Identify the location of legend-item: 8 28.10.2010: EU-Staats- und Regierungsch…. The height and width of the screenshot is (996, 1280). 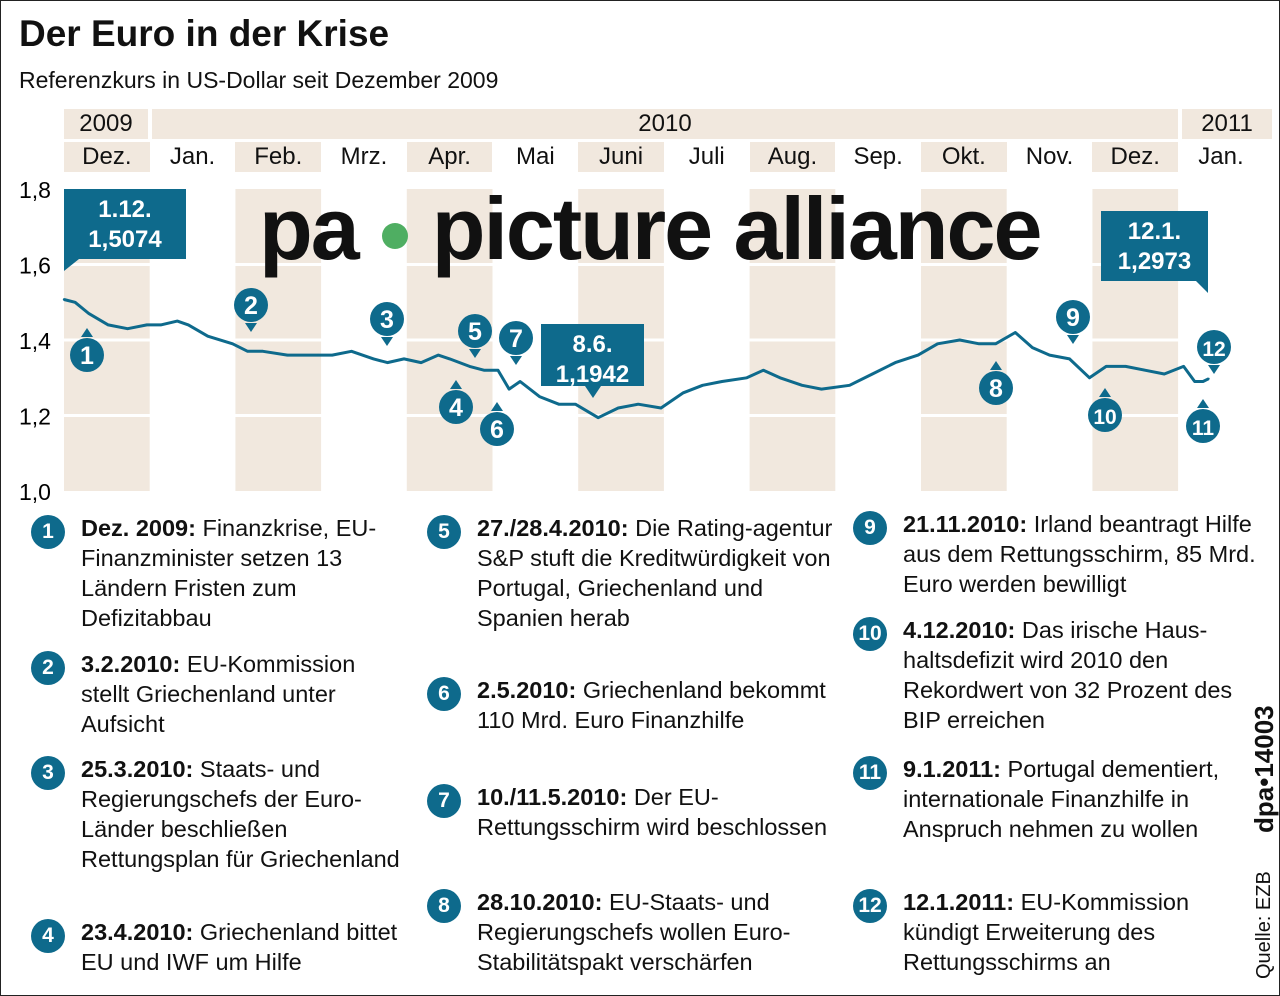
(632, 932).